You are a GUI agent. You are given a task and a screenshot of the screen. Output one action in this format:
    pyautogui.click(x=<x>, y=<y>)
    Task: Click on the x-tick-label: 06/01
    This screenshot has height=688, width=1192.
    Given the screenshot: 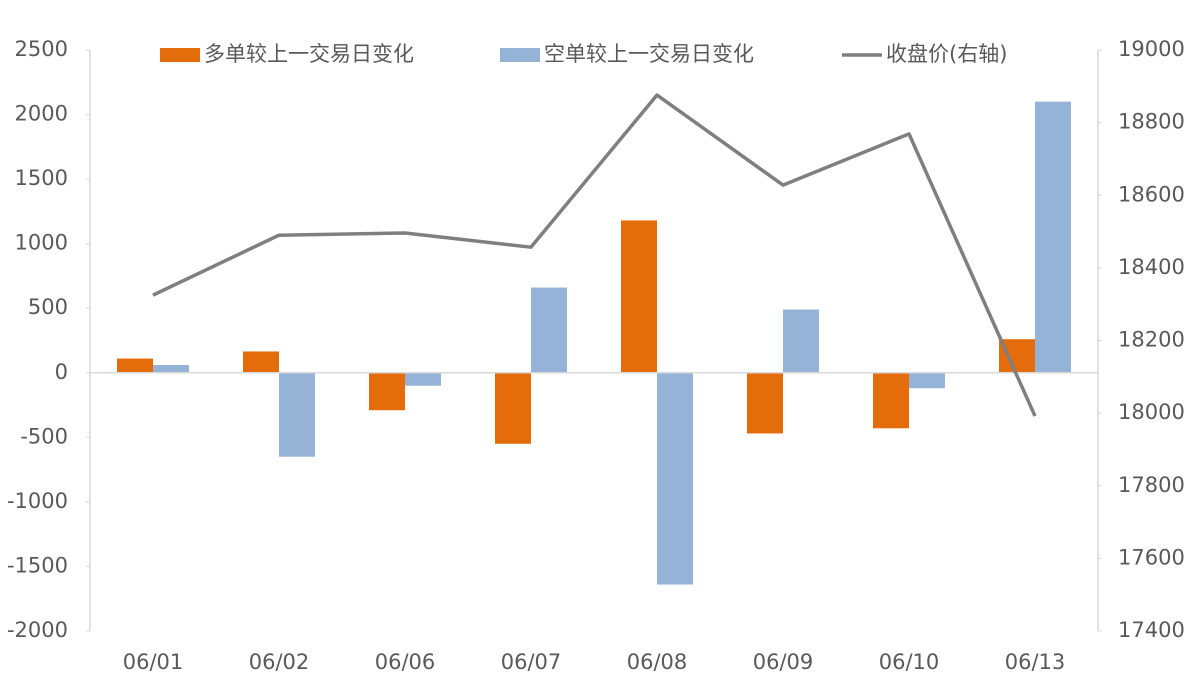 What is the action you would take?
    pyautogui.click(x=153, y=662)
    